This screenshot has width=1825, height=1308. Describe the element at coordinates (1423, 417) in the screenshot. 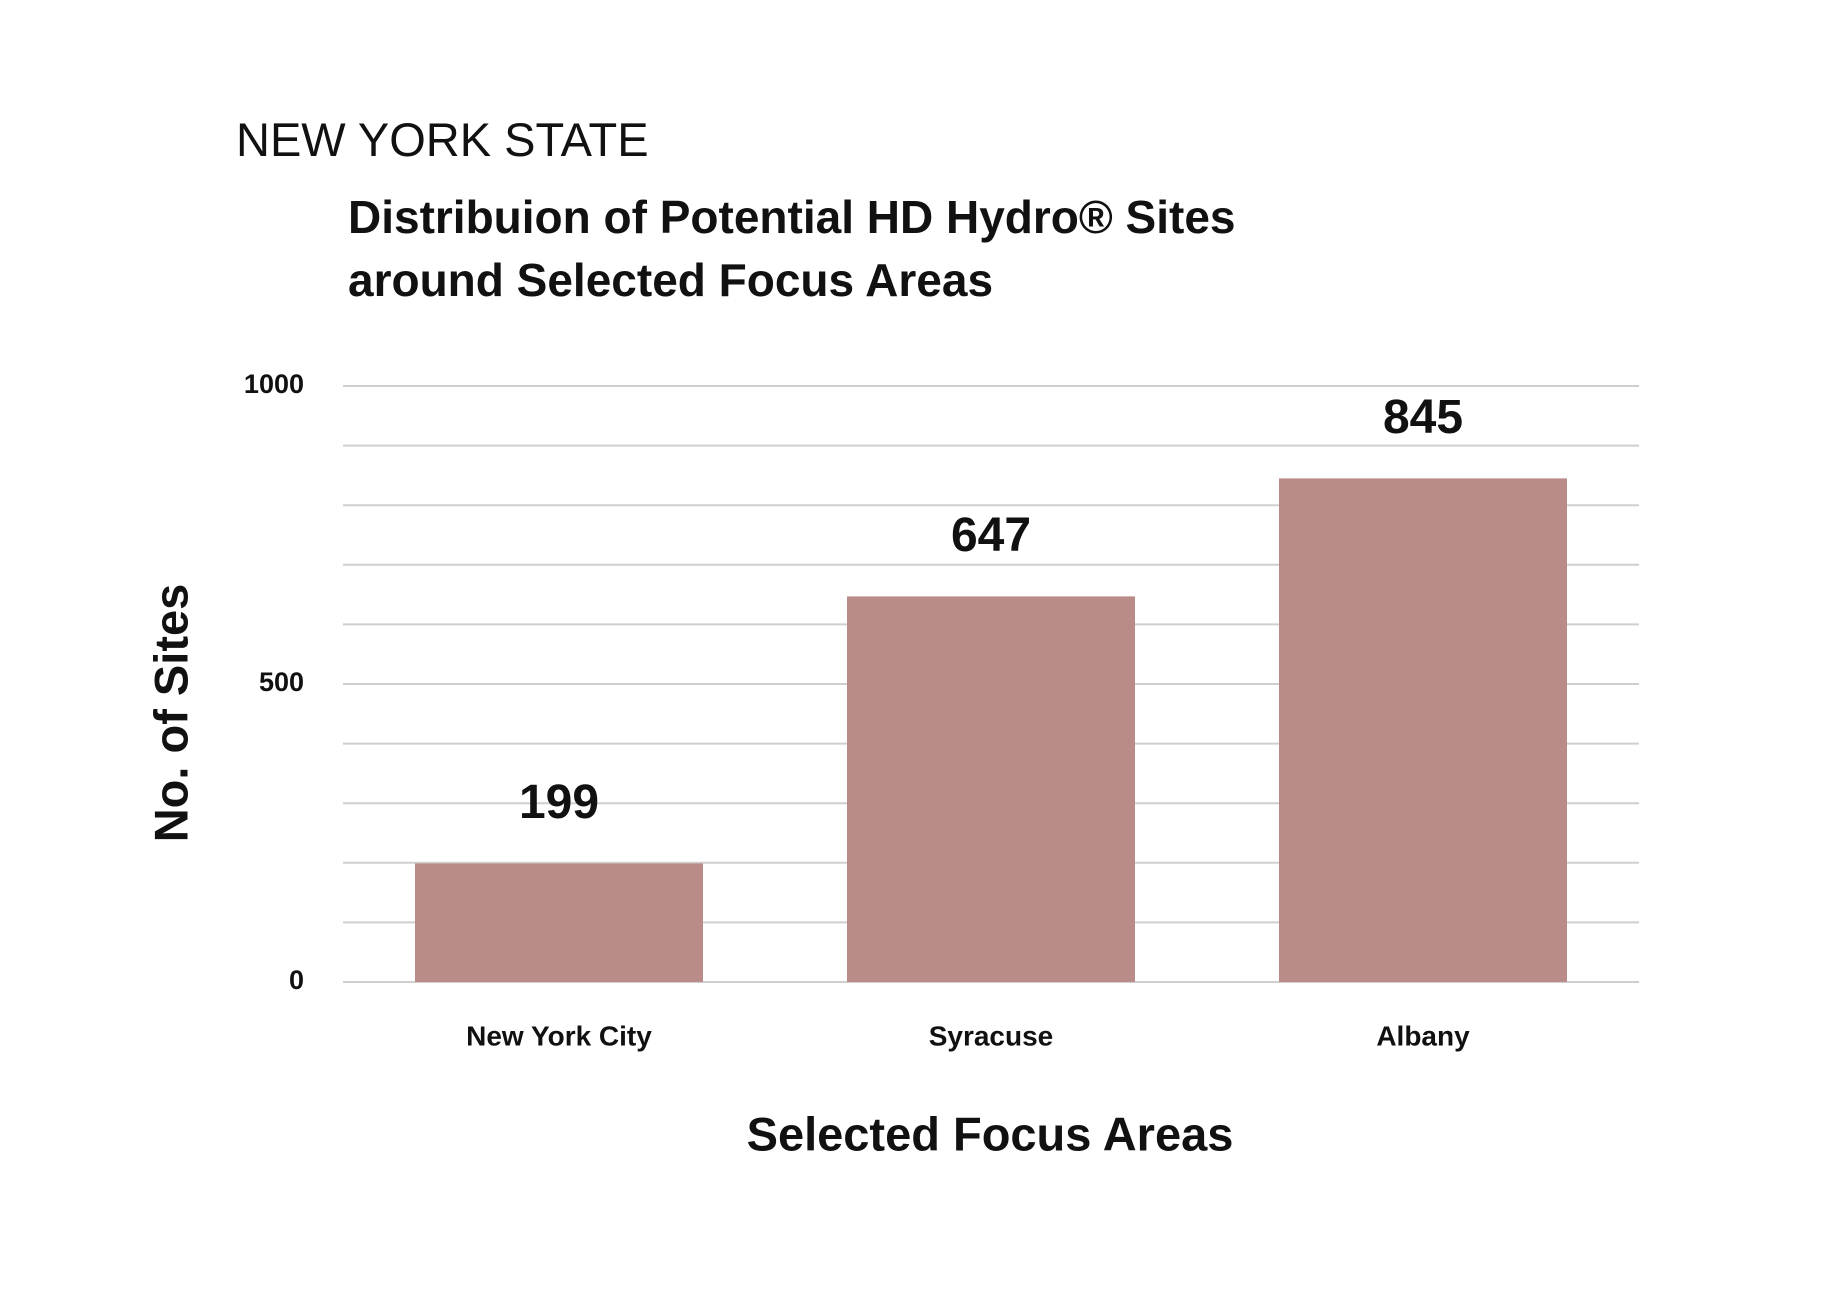

I see `value-label: 845` at that location.